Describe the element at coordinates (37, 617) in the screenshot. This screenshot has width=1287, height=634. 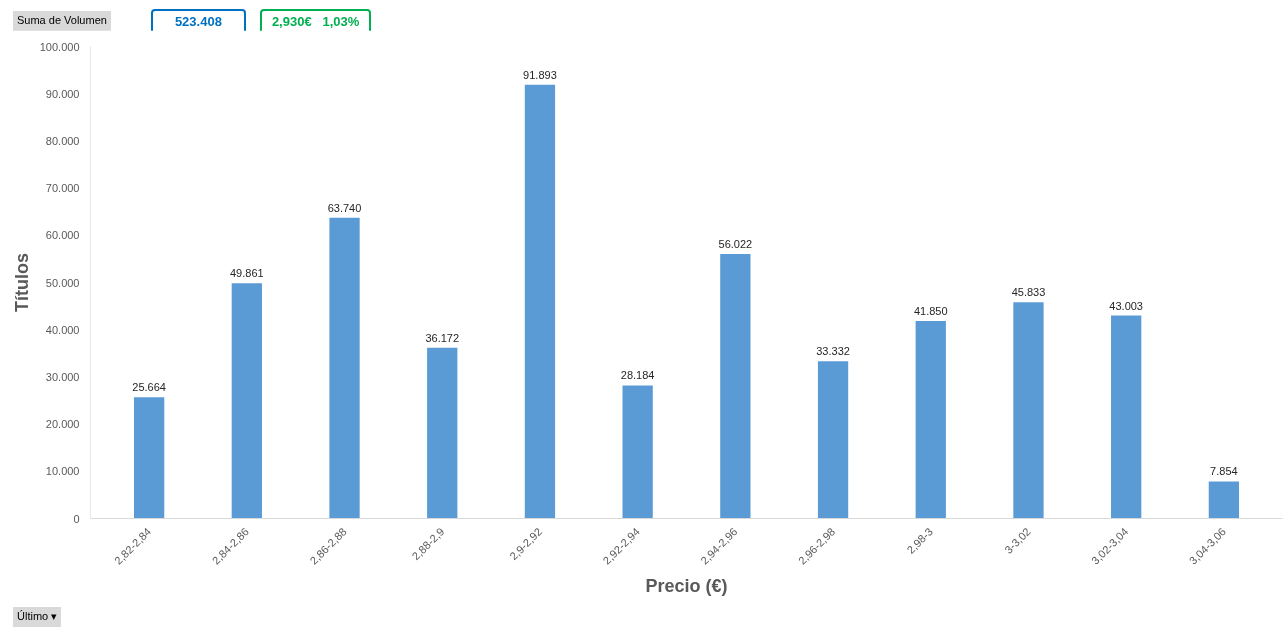
I see `text: Último ▾` at that location.